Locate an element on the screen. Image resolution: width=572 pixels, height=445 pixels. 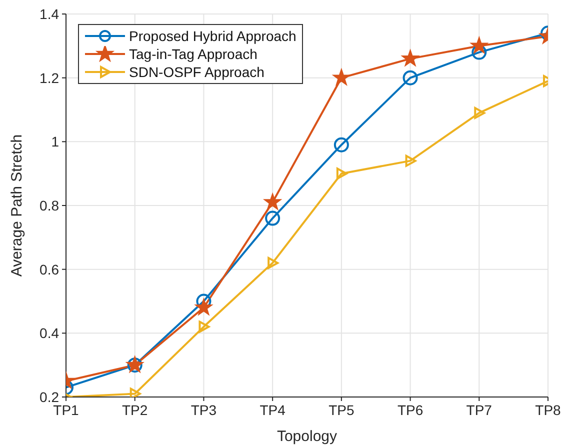
x-tick-label: TP3 is located at coordinates (203, 410).